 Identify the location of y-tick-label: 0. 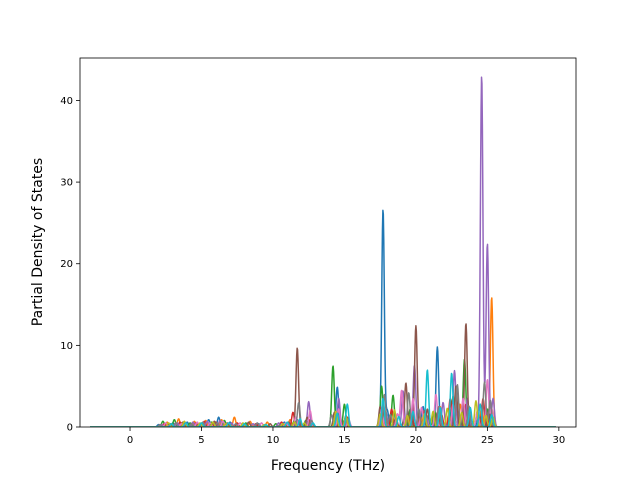
(70, 428).